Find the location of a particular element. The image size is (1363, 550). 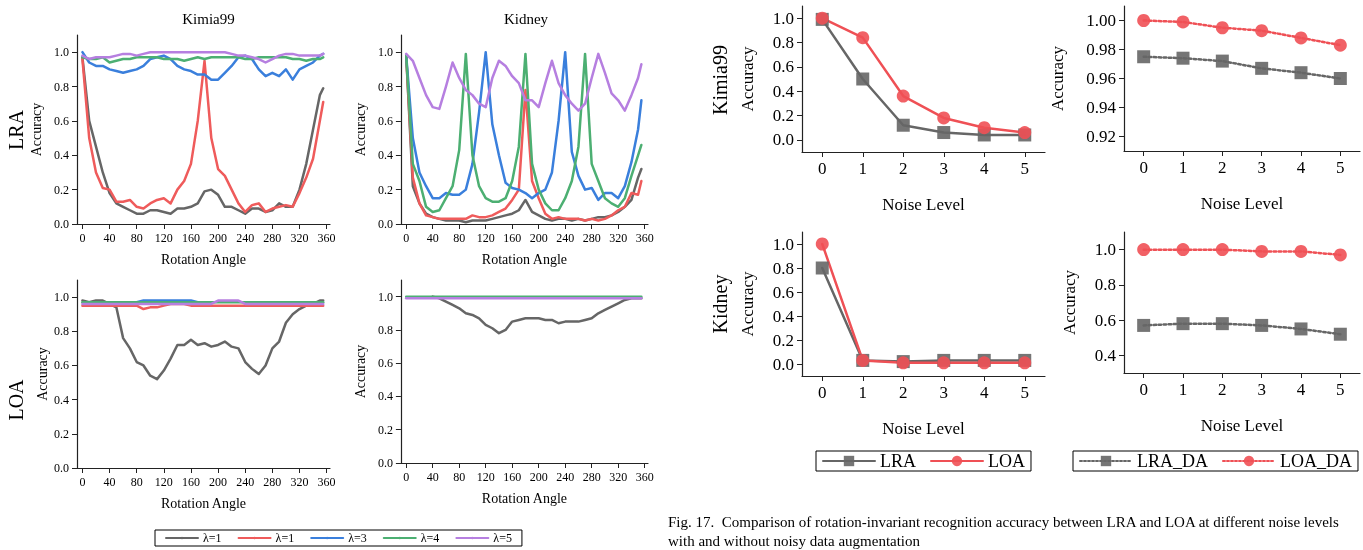

y-tick-label: 0.98 is located at coordinates (1101, 49).